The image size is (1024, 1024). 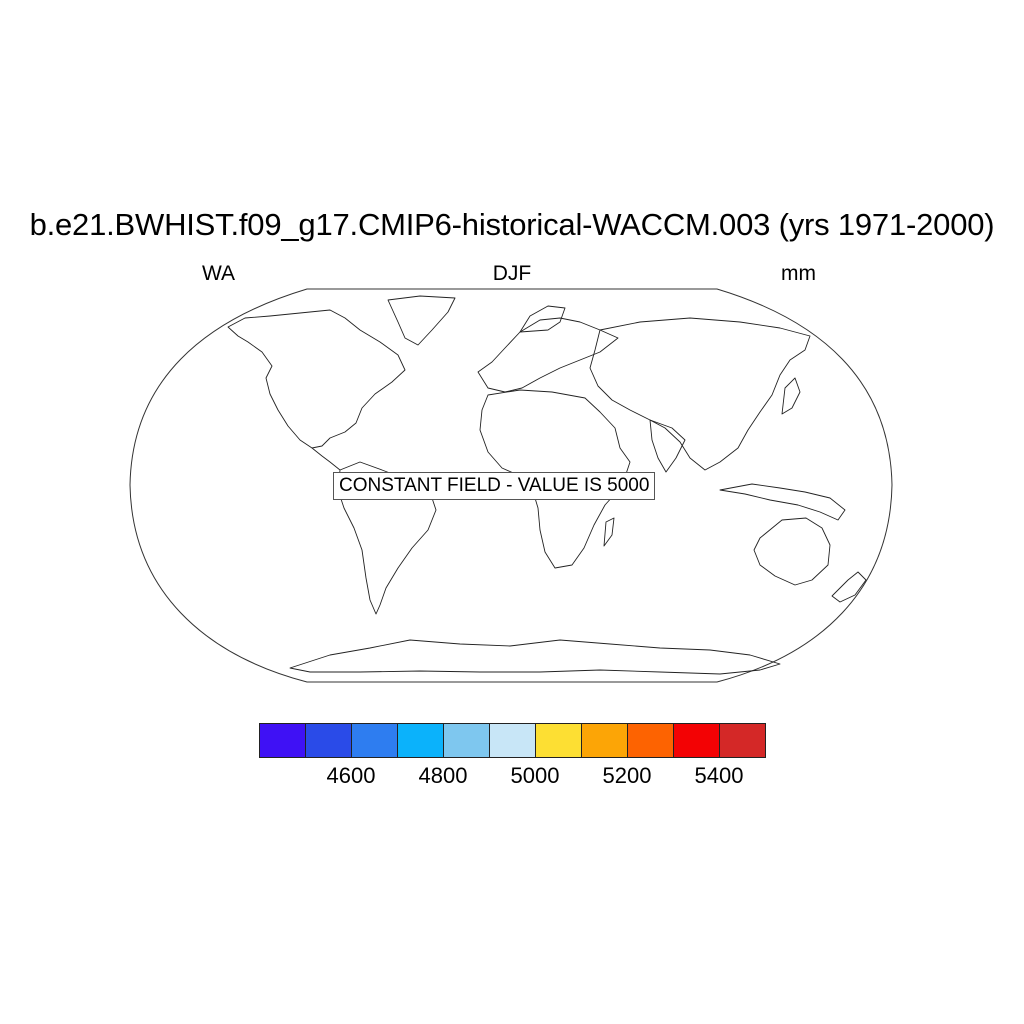 I want to click on europe, so click(x=548, y=355).